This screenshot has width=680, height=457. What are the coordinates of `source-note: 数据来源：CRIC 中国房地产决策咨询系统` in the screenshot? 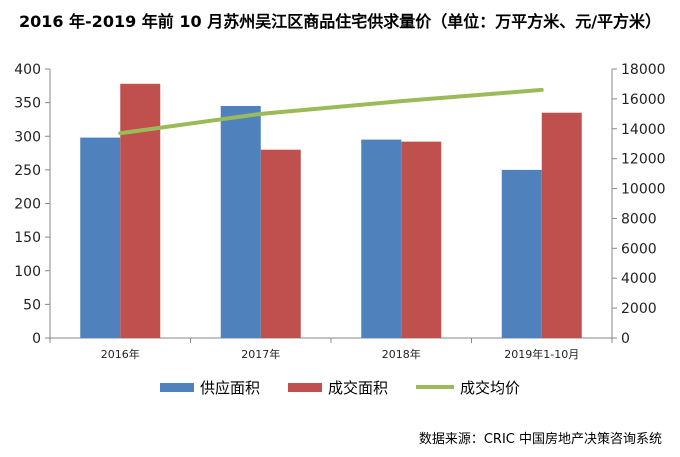 It's located at (540, 439).